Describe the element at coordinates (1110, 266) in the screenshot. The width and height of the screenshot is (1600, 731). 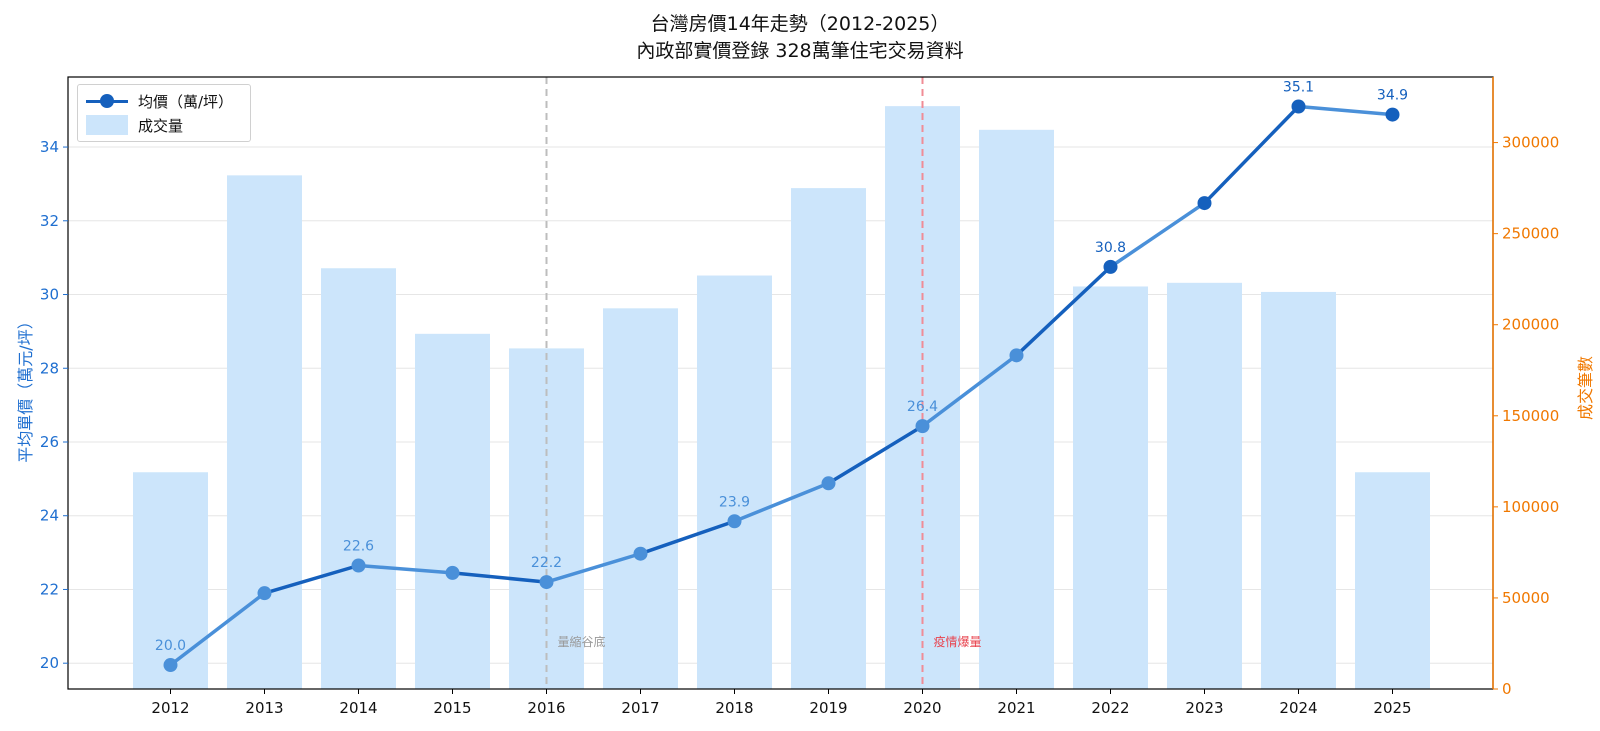
I see `point-price-2022` at that location.